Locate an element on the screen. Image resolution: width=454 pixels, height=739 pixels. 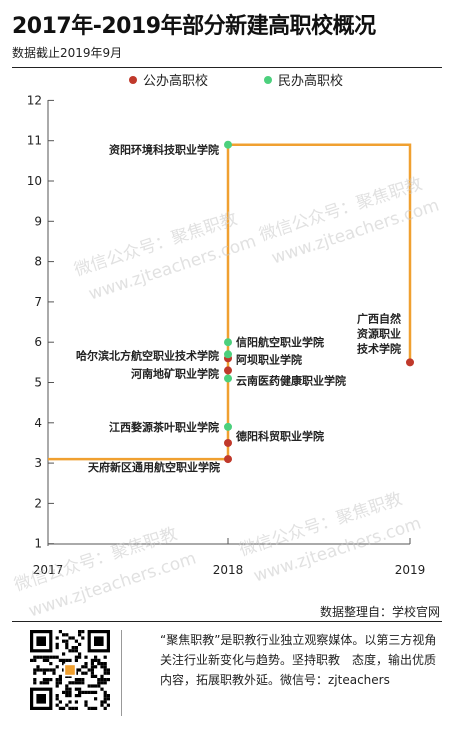
header-divider is located at coordinates (227, 67).